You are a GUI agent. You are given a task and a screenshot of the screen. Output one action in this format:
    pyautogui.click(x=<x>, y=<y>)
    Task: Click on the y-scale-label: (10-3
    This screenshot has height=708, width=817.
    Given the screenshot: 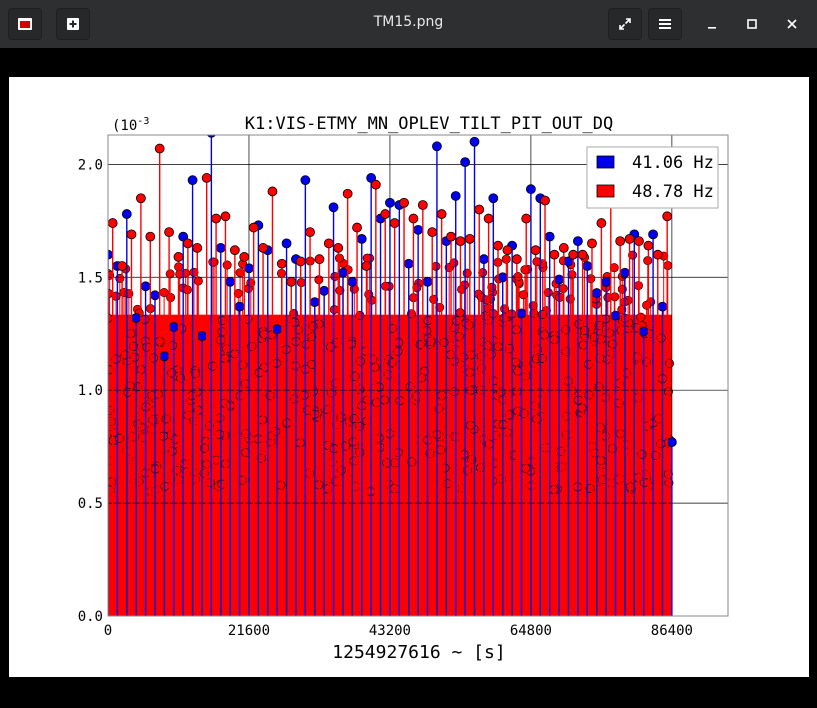 What is the action you would take?
    pyautogui.click(x=130, y=125)
    